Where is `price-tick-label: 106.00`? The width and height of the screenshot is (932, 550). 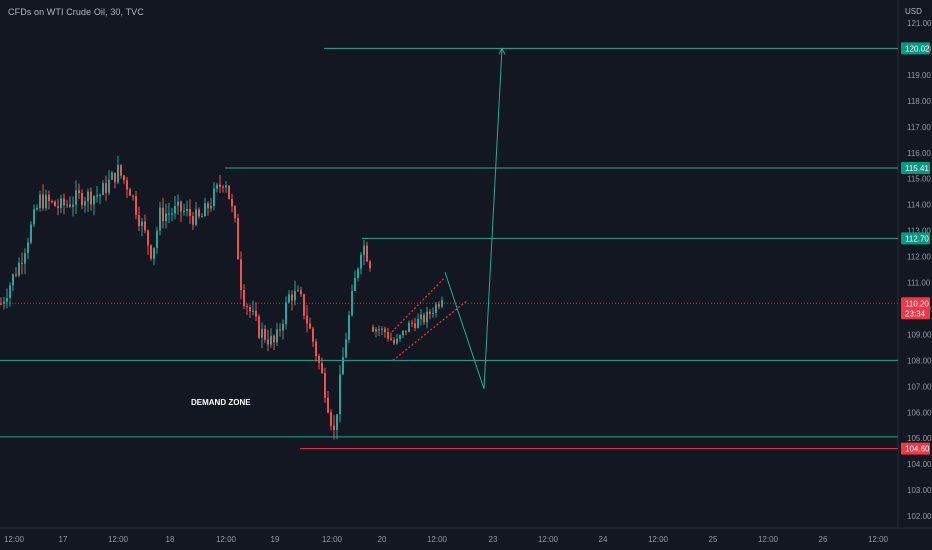
price-tick-label: 106.00 is located at coordinates (919, 412).